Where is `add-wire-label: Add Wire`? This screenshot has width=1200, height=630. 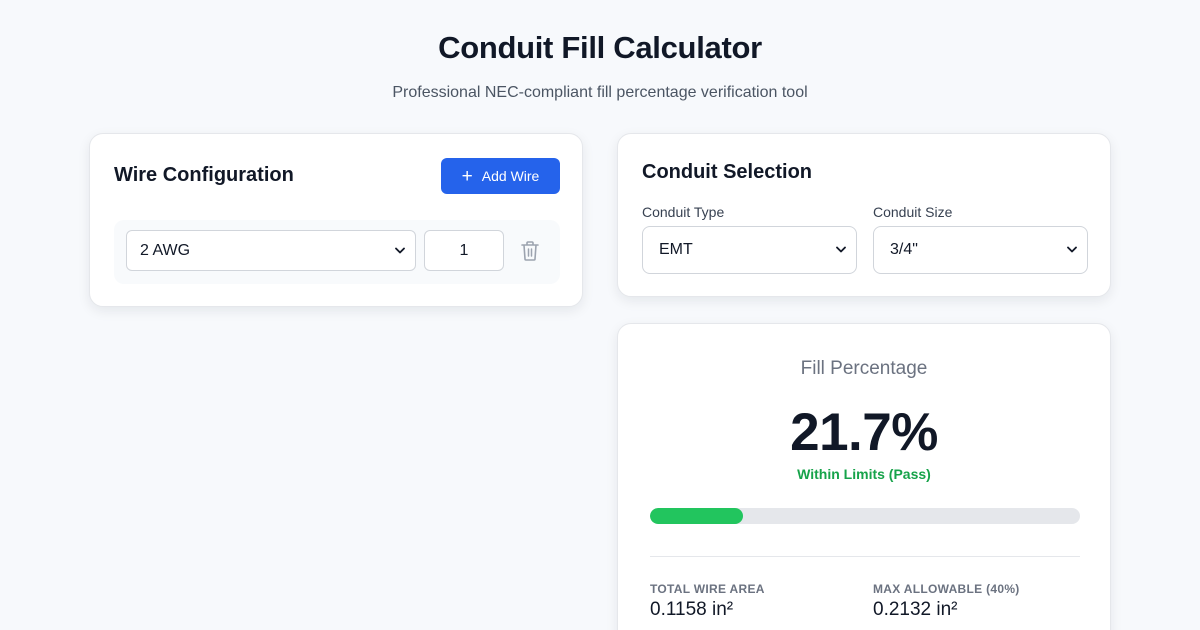
add-wire-label: Add Wire is located at coordinates (510, 176).